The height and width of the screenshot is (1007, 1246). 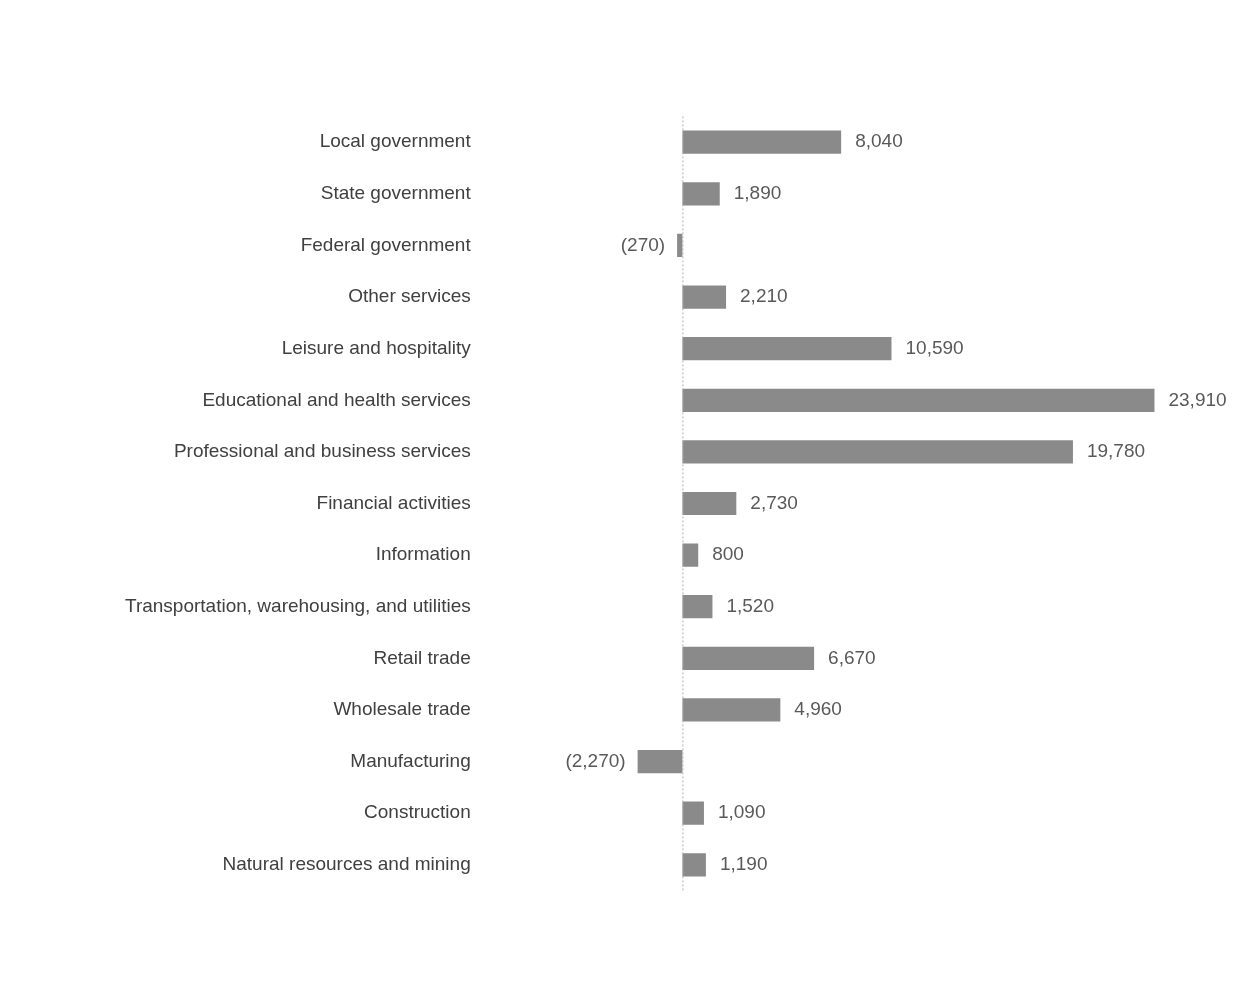 What do you see at coordinates (774, 502) in the screenshot?
I see `data-label: 2,730` at bounding box center [774, 502].